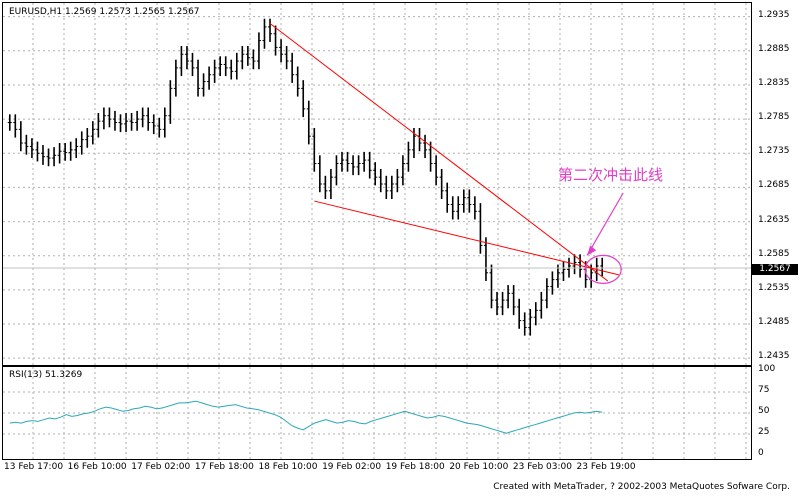 This screenshot has width=800, height=496. I want to click on rsi-line, so click(306, 417).